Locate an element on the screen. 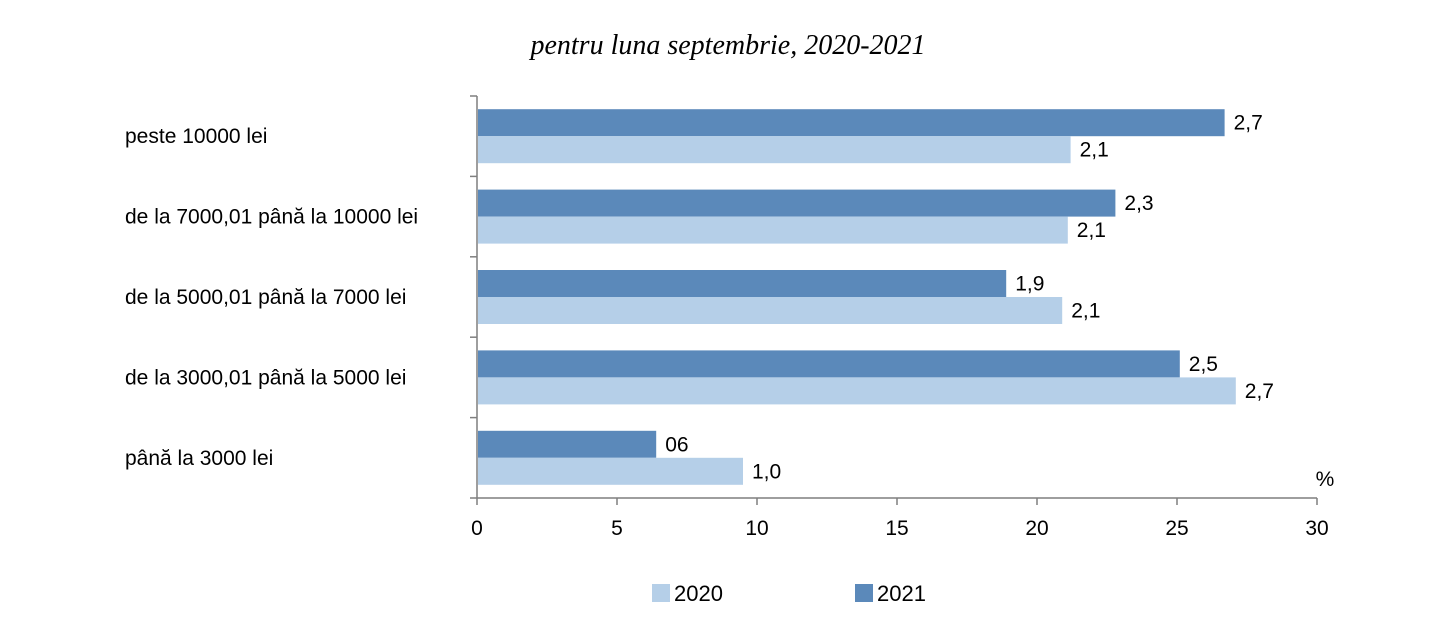  data-label-2020: 1,0 is located at coordinates (766, 471).